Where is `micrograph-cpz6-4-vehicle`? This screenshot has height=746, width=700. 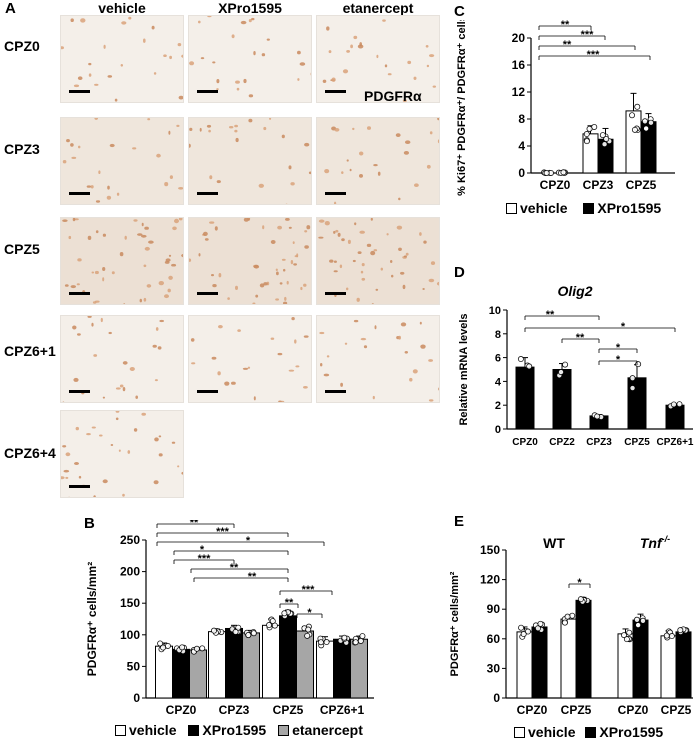
micrograph-cpz6-4-vehicle is located at coordinates (122, 454).